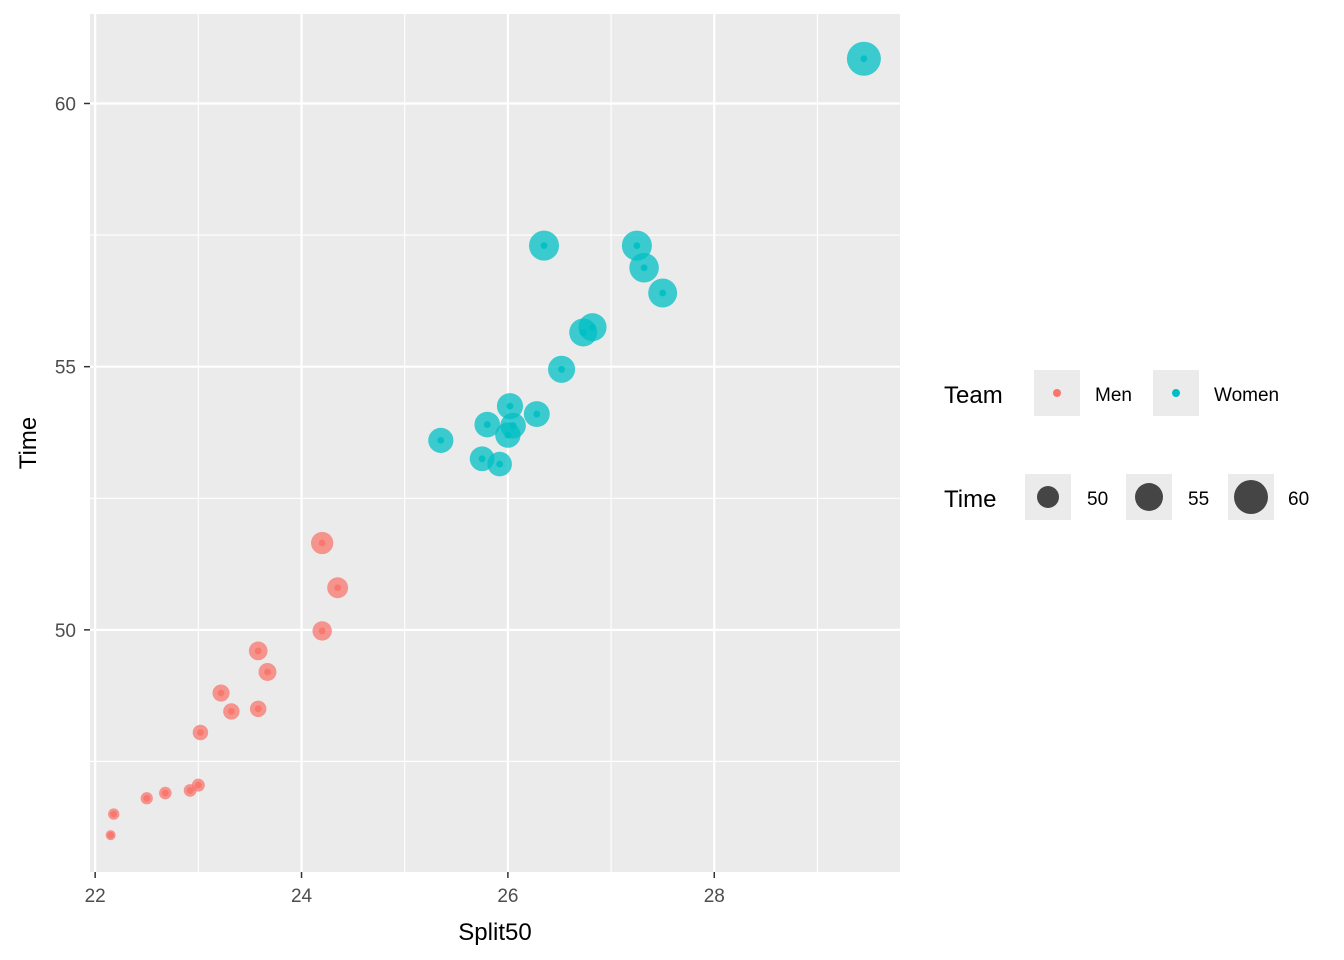  Describe the element at coordinates (65, 631) in the screenshot. I see `y-tick-label: 50` at that location.